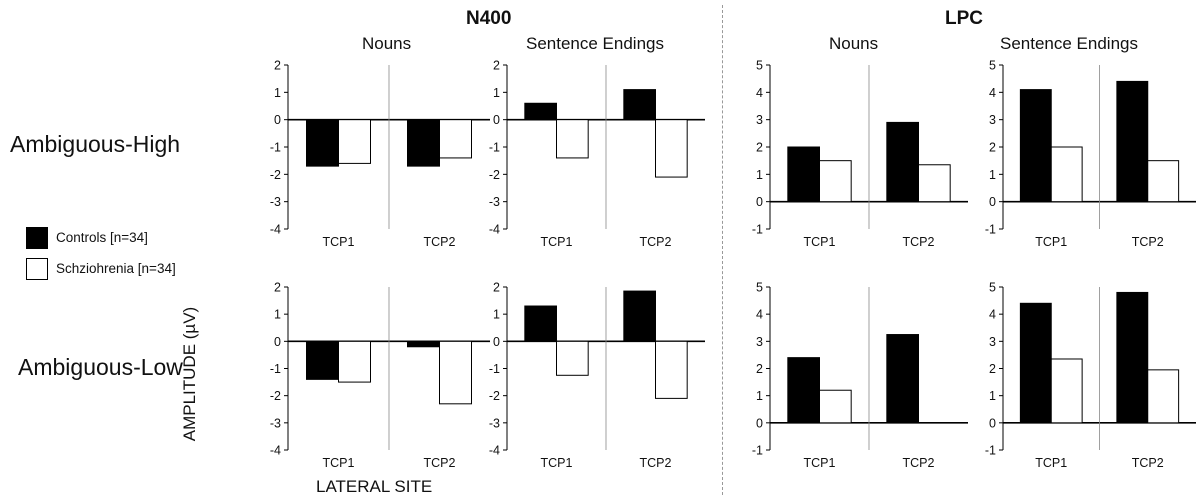  I want to click on col-title-lpc-sentence-endings: Sentence Endings, so click(1069, 43).